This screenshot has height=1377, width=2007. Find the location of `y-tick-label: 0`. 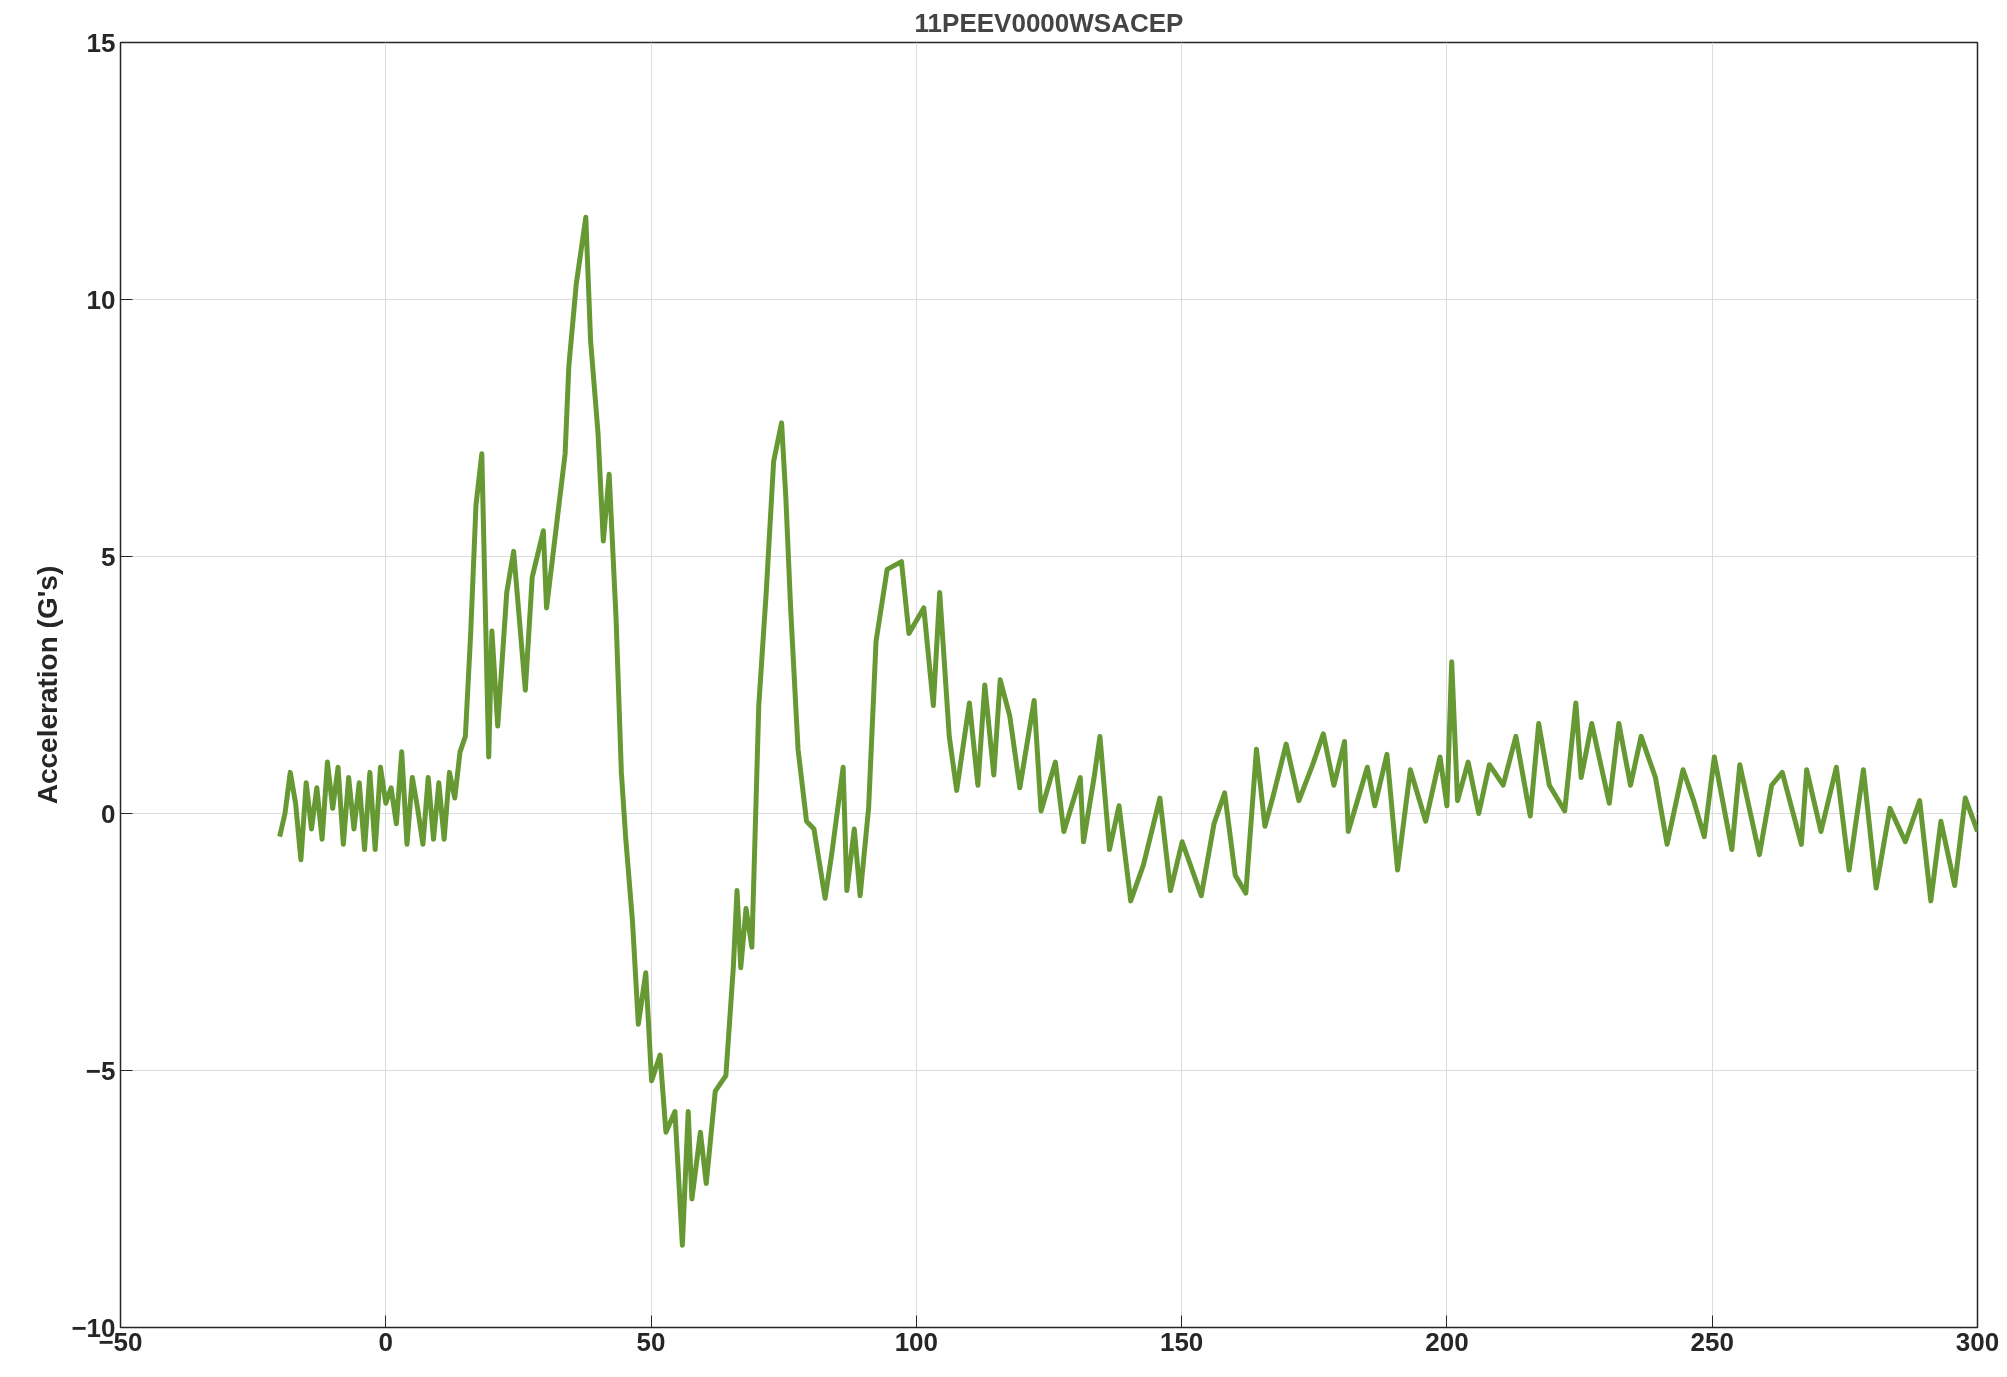

y-tick-label: 0 is located at coordinates (108, 813).